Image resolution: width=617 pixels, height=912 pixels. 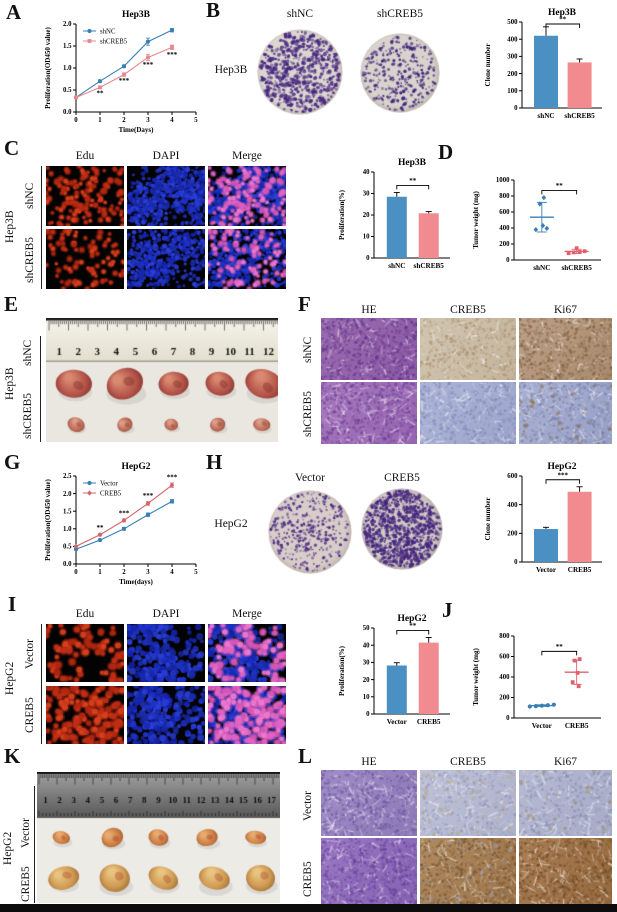 What do you see at coordinates (214, 462) in the screenshot?
I see `panel-h-letter: H` at bounding box center [214, 462].